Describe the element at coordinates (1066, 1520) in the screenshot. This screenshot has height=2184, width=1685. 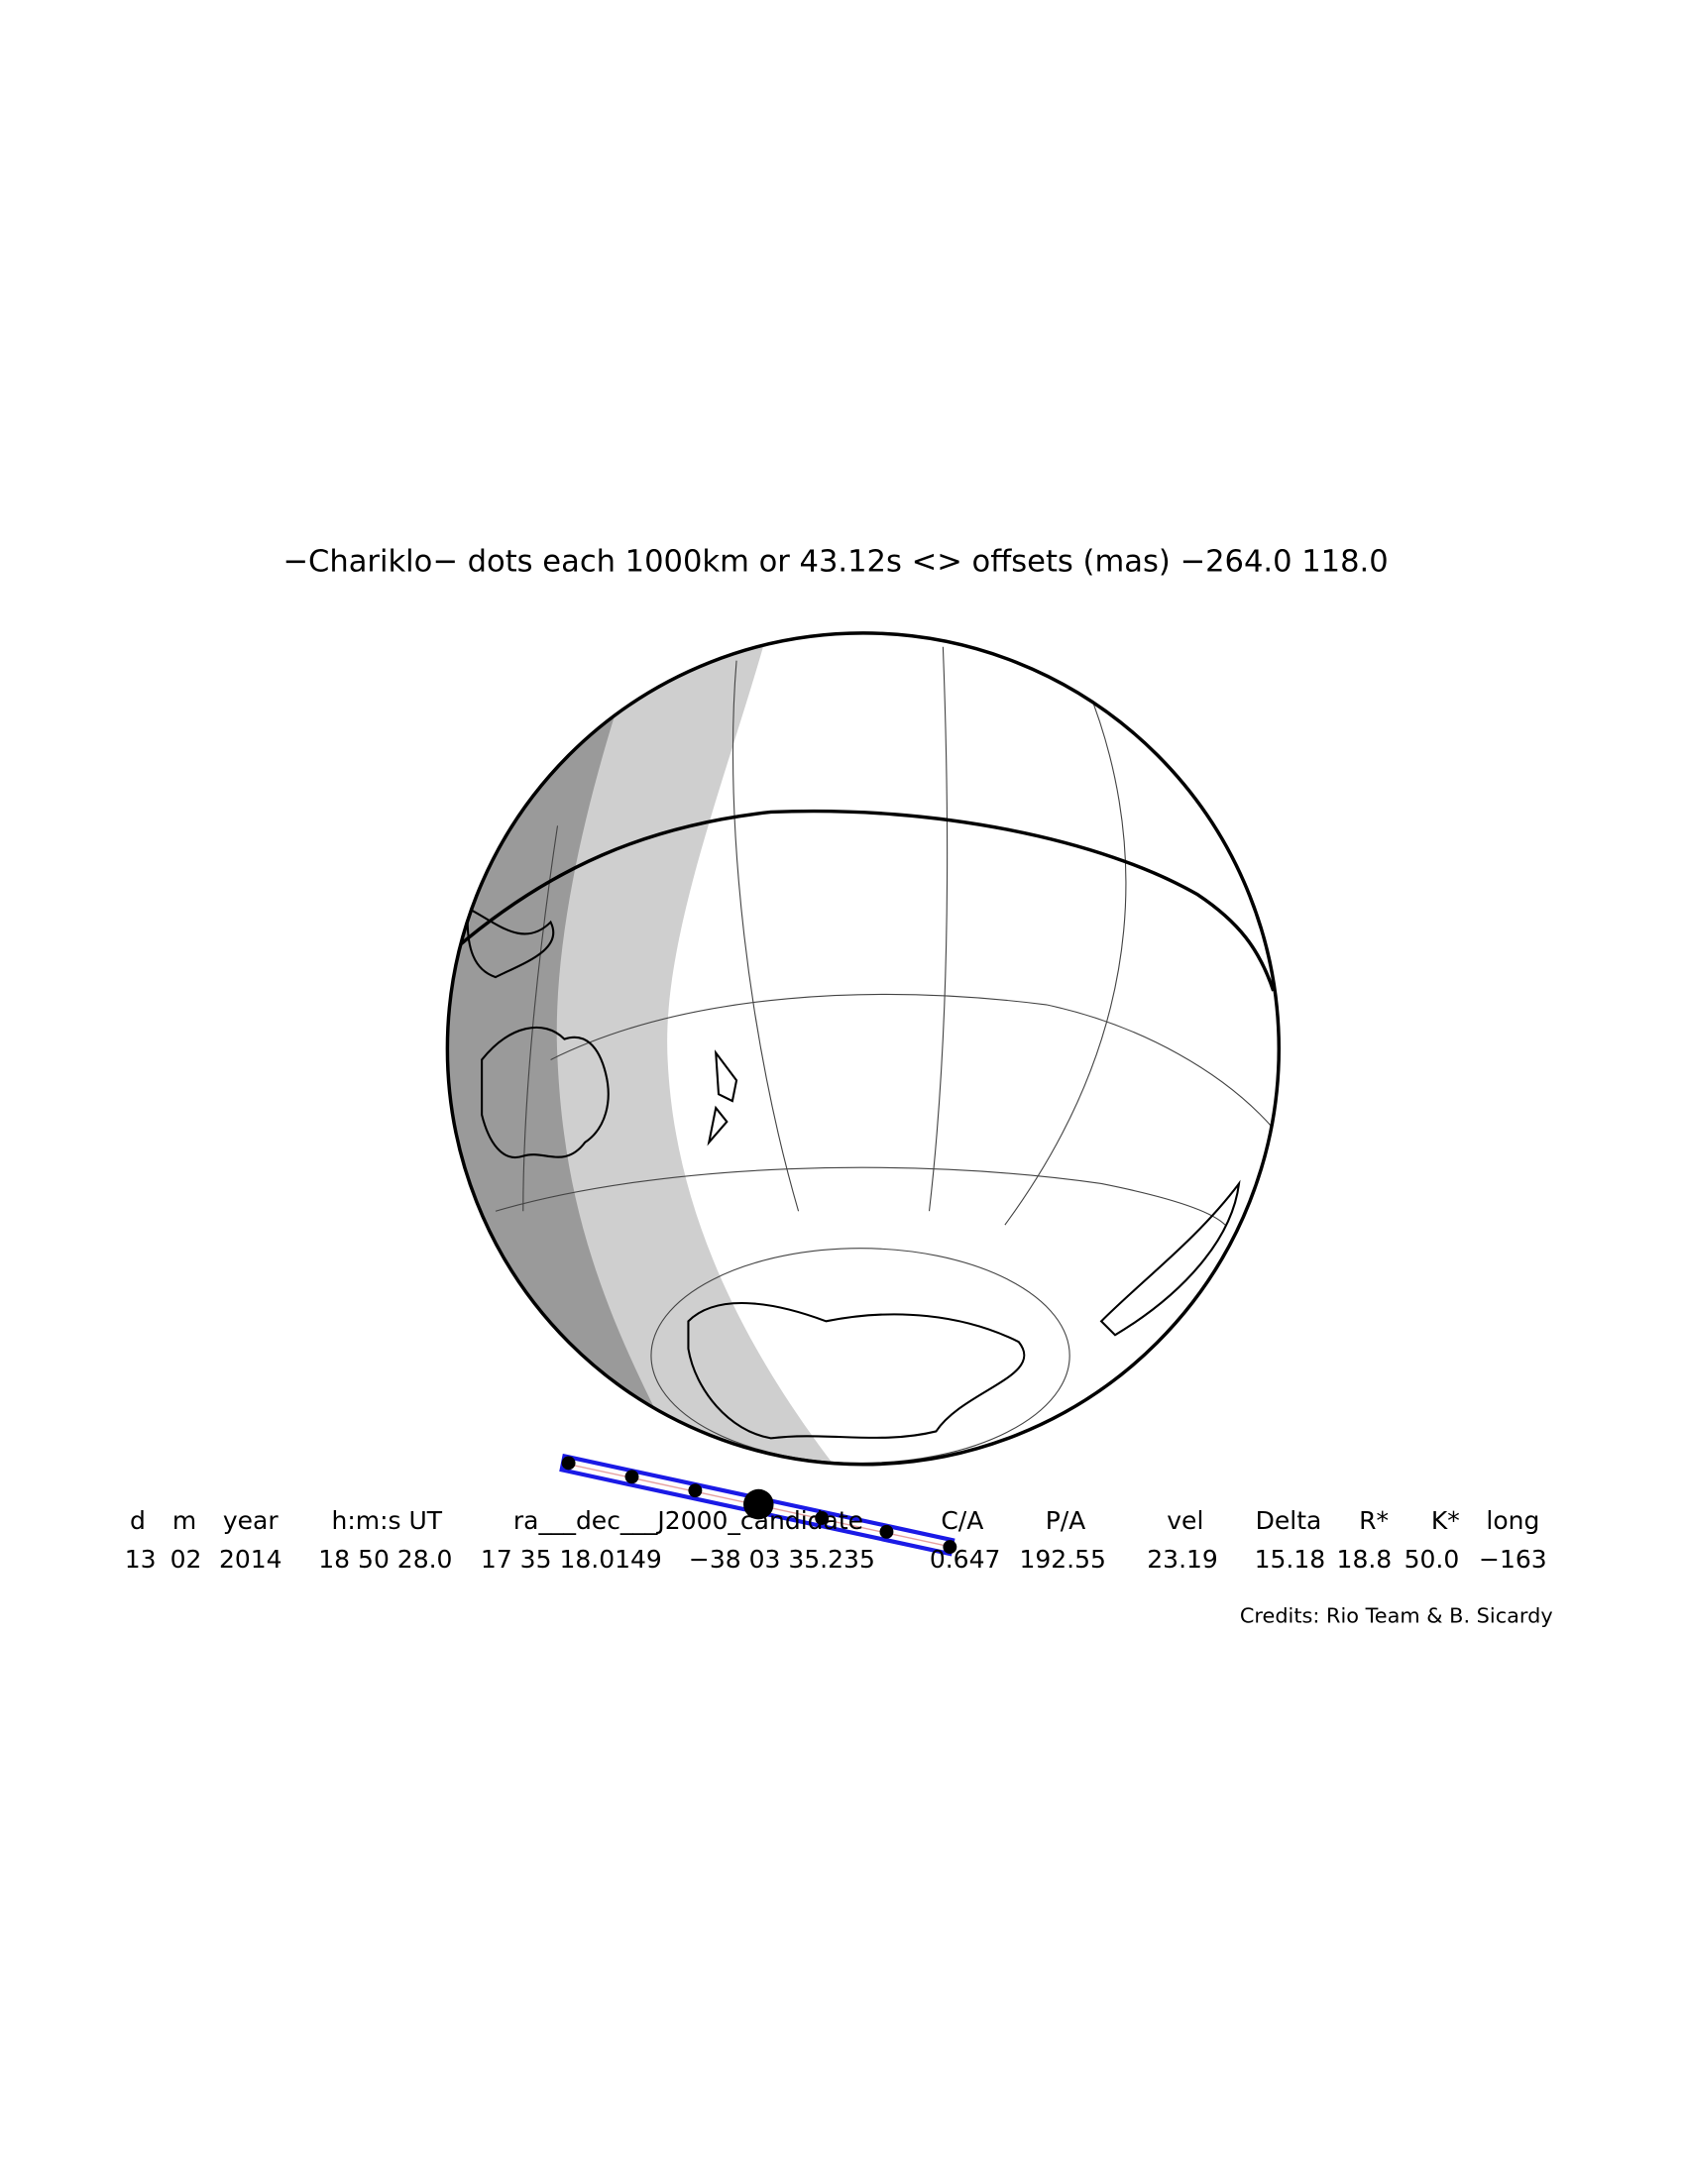
I see `table-header: P/A` at that location.